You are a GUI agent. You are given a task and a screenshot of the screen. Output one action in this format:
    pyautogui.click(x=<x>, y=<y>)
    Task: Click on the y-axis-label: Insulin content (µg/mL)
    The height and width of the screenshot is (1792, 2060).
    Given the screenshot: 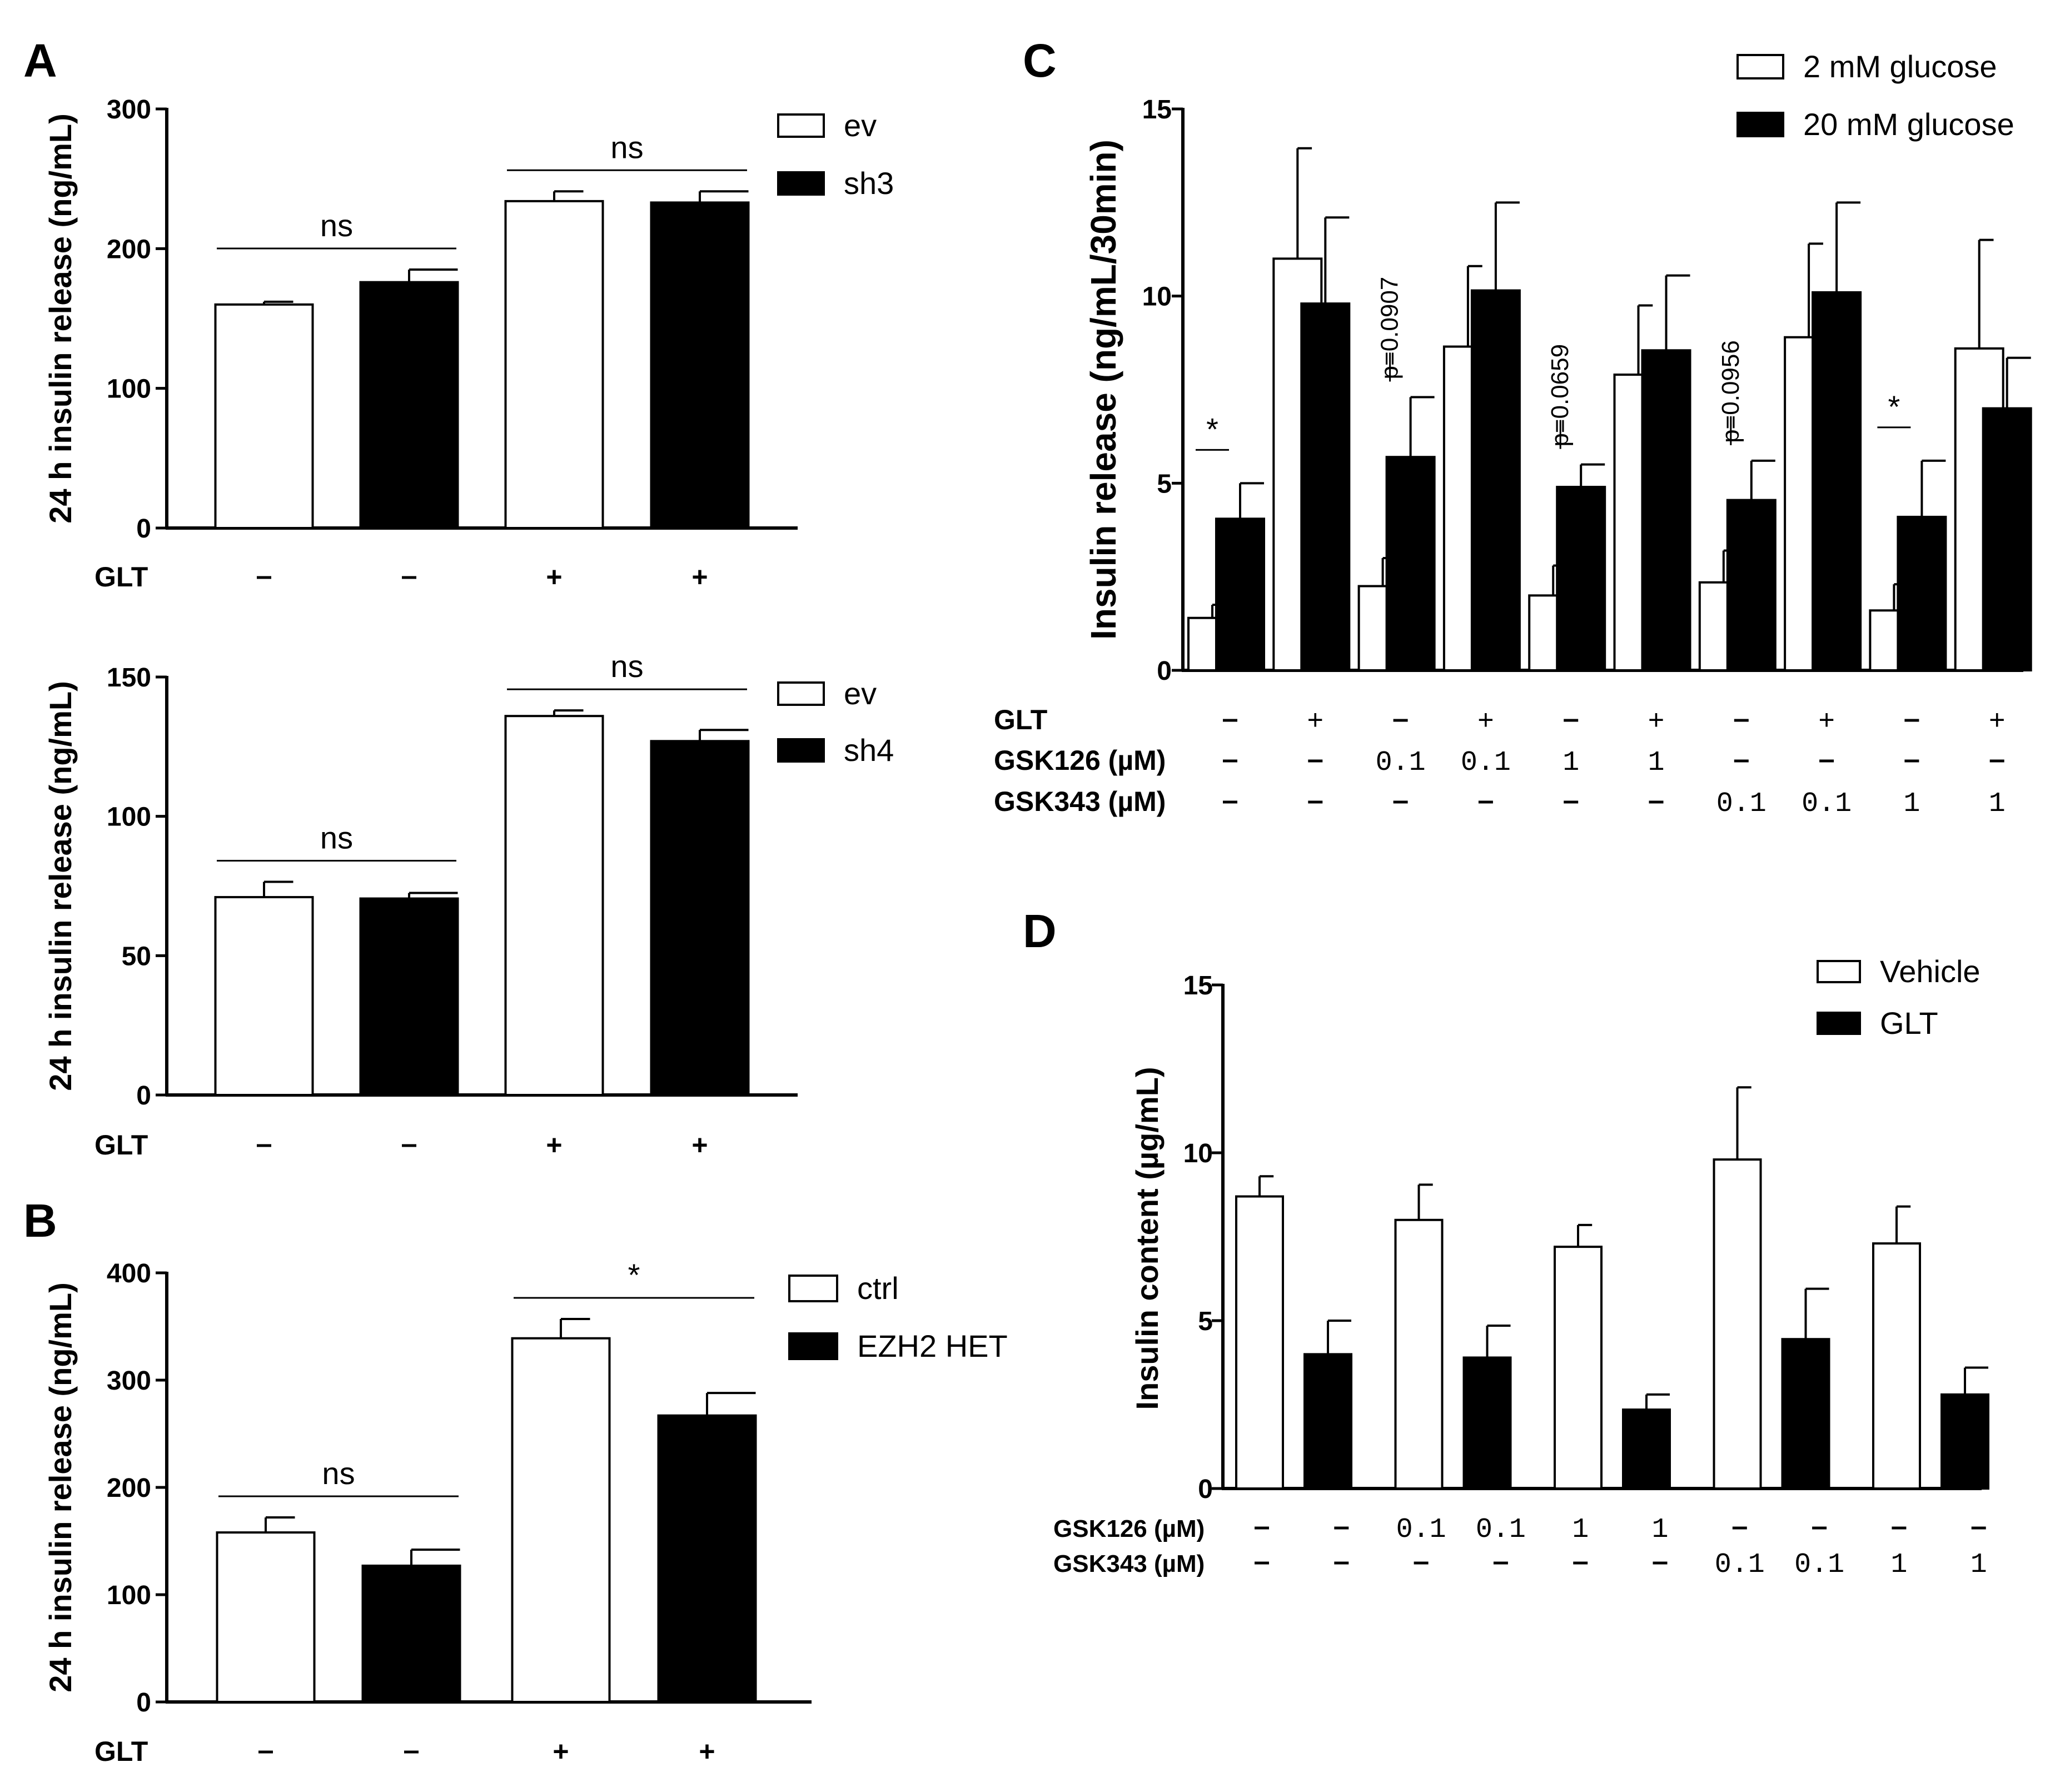 What is the action you would take?
    pyautogui.click(x=1147, y=1239)
    